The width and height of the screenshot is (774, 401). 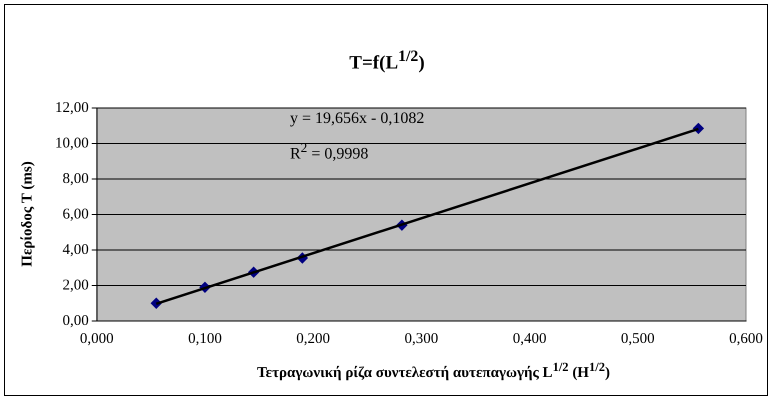 What do you see at coordinates (529, 338) in the screenshot?
I see `x-tick-label: 0,400` at bounding box center [529, 338].